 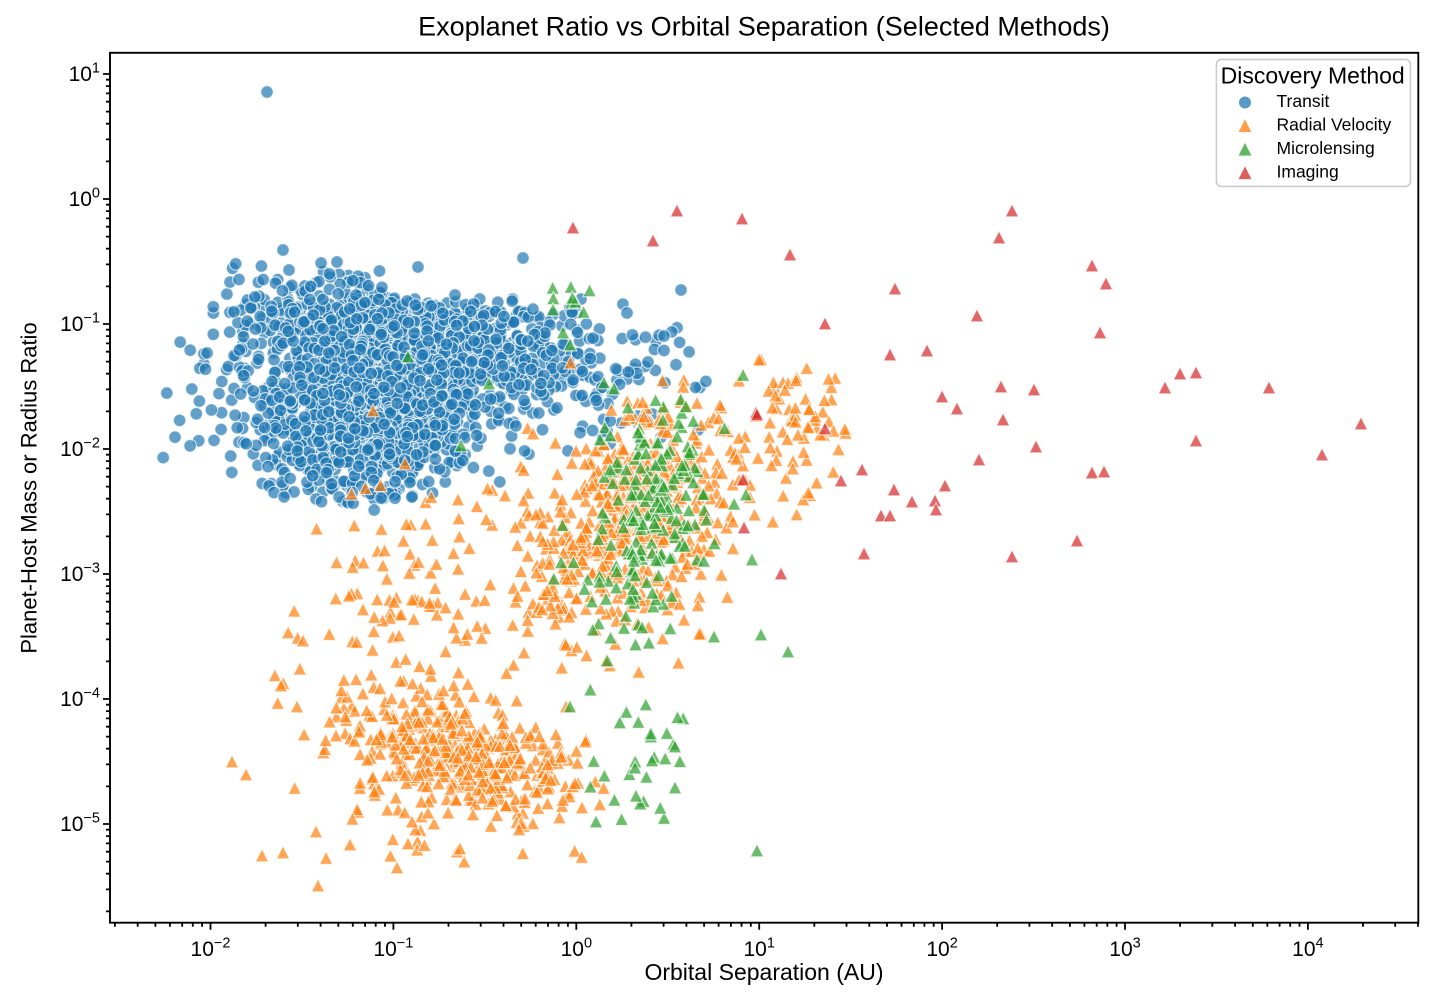 What do you see at coordinates (1303, 101) in the screenshot?
I see `svg-text: Transit` at bounding box center [1303, 101].